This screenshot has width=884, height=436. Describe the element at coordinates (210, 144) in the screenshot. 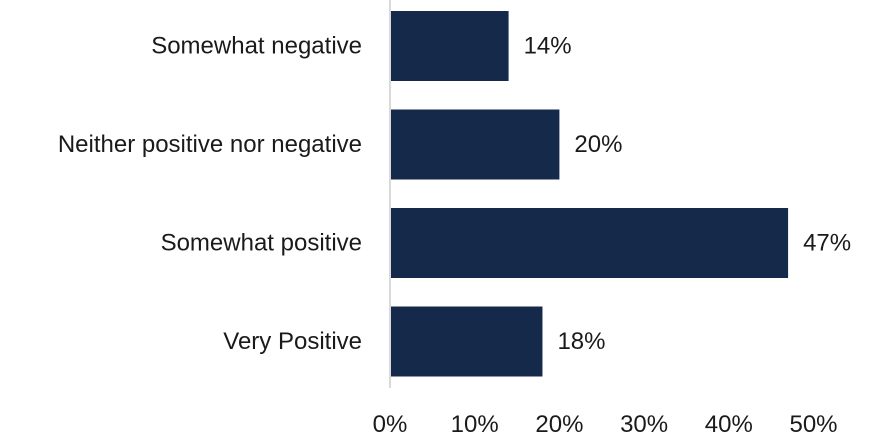

I see `category-label-1: Neither positive nor negative` at that location.